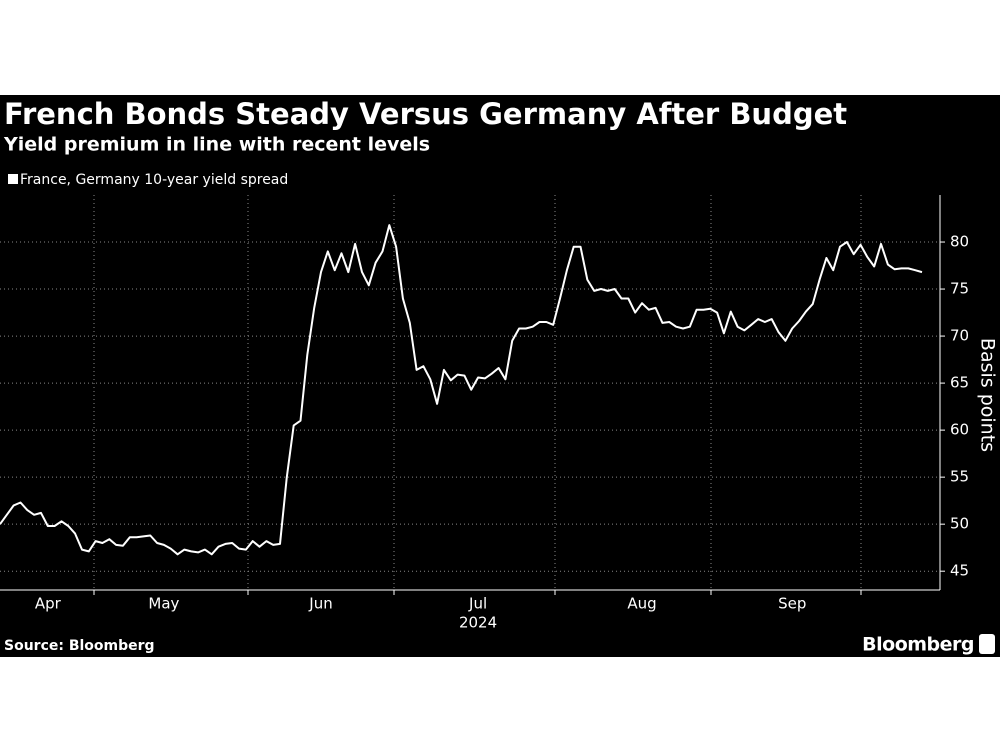  I want to click on source: Source: Bloomberg, so click(79, 646).